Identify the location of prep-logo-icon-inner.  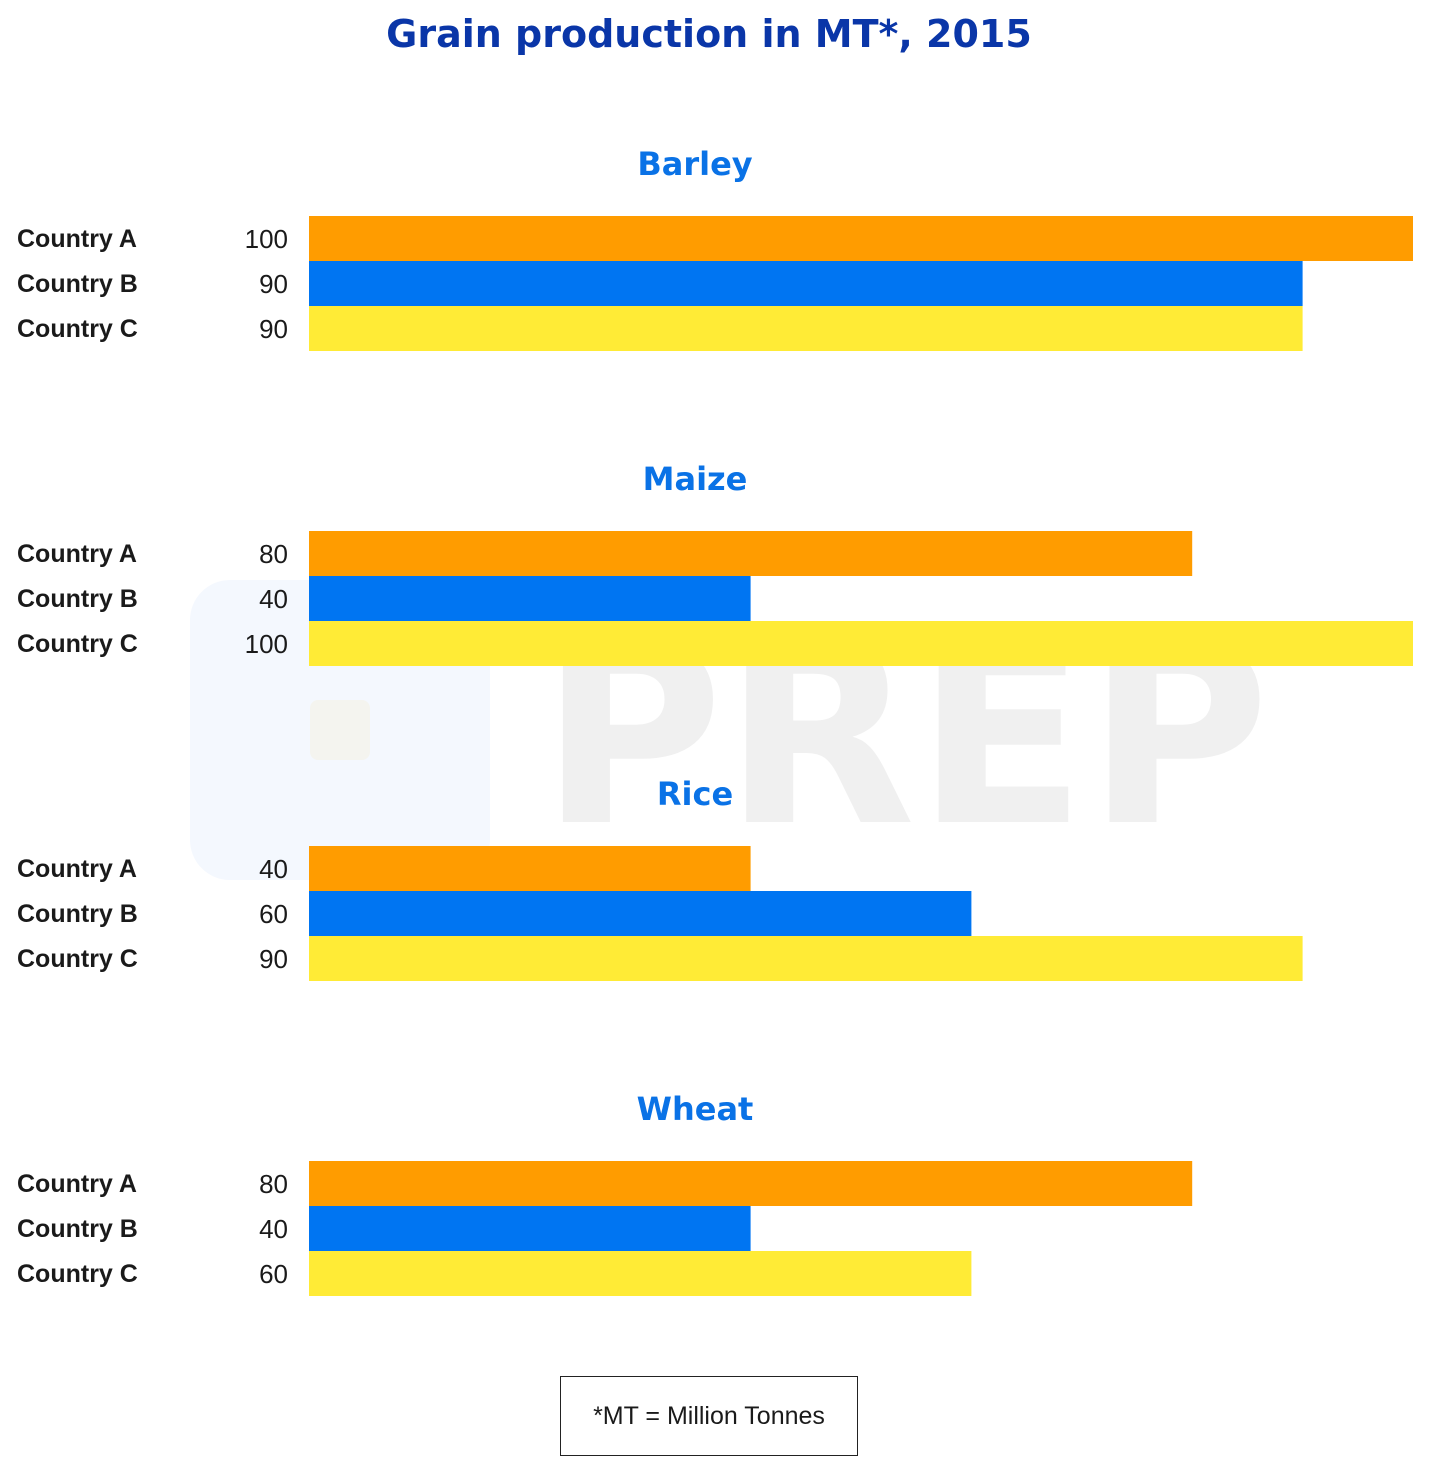
(340, 730).